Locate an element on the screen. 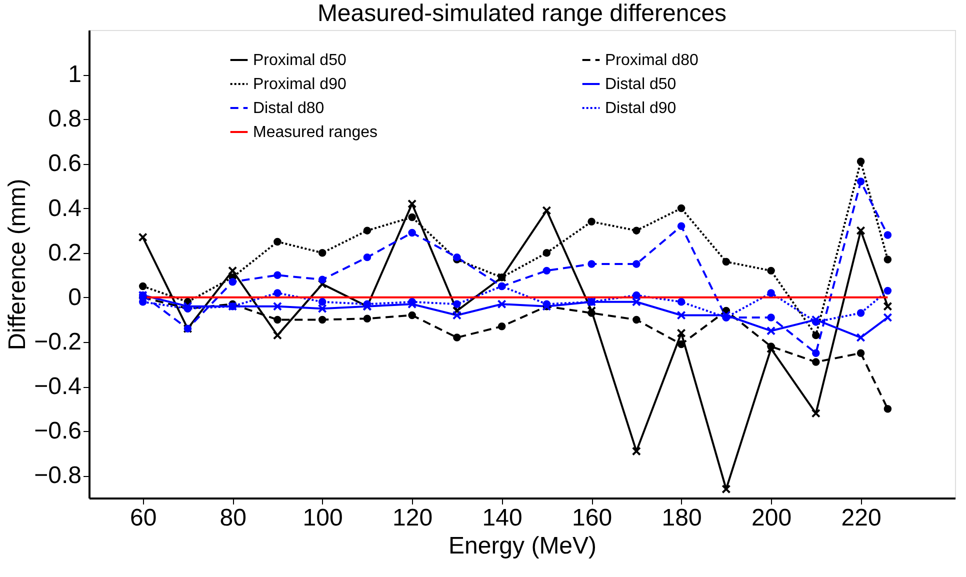 The image size is (966, 577). legend-label: Distal d80 is located at coordinates (288, 108).